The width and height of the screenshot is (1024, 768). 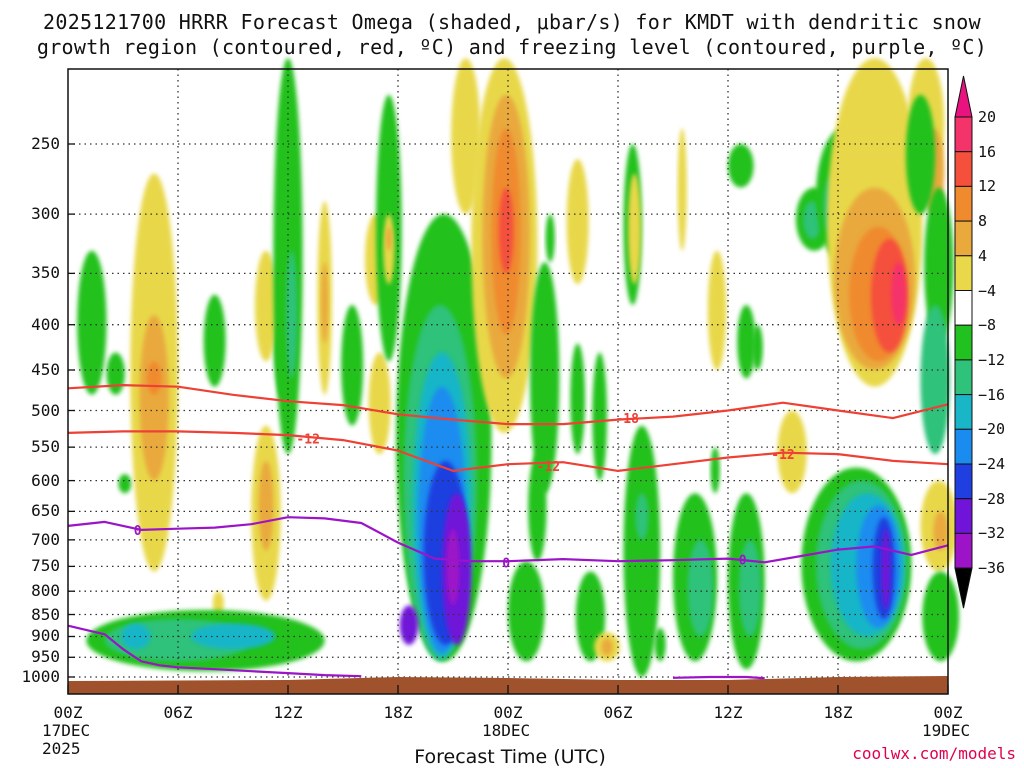 What do you see at coordinates (45, 591) in the screenshot?
I see `y-tick-label-800: 800` at bounding box center [45, 591].